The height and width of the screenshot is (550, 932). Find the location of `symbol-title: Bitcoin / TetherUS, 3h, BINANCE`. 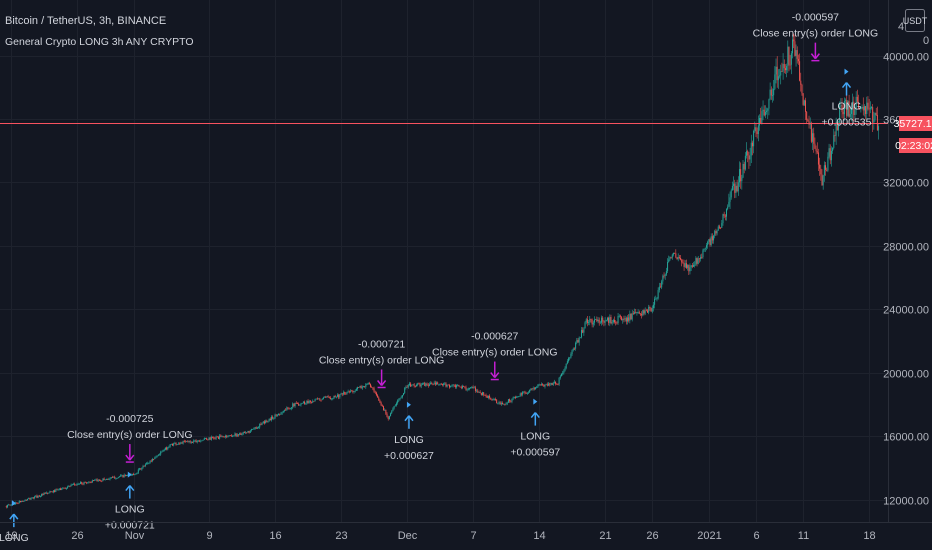

symbol-title: Bitcoin / TetherUS, 3h, BINANCE is located at coordinates (85, 21).